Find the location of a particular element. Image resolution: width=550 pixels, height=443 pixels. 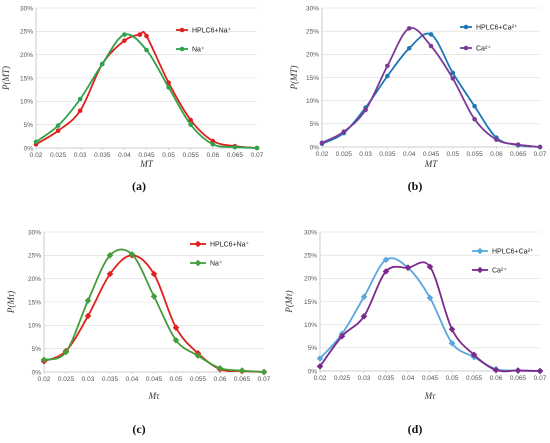

y-axis-label: P(MT) is located at coordinates (6, 78).